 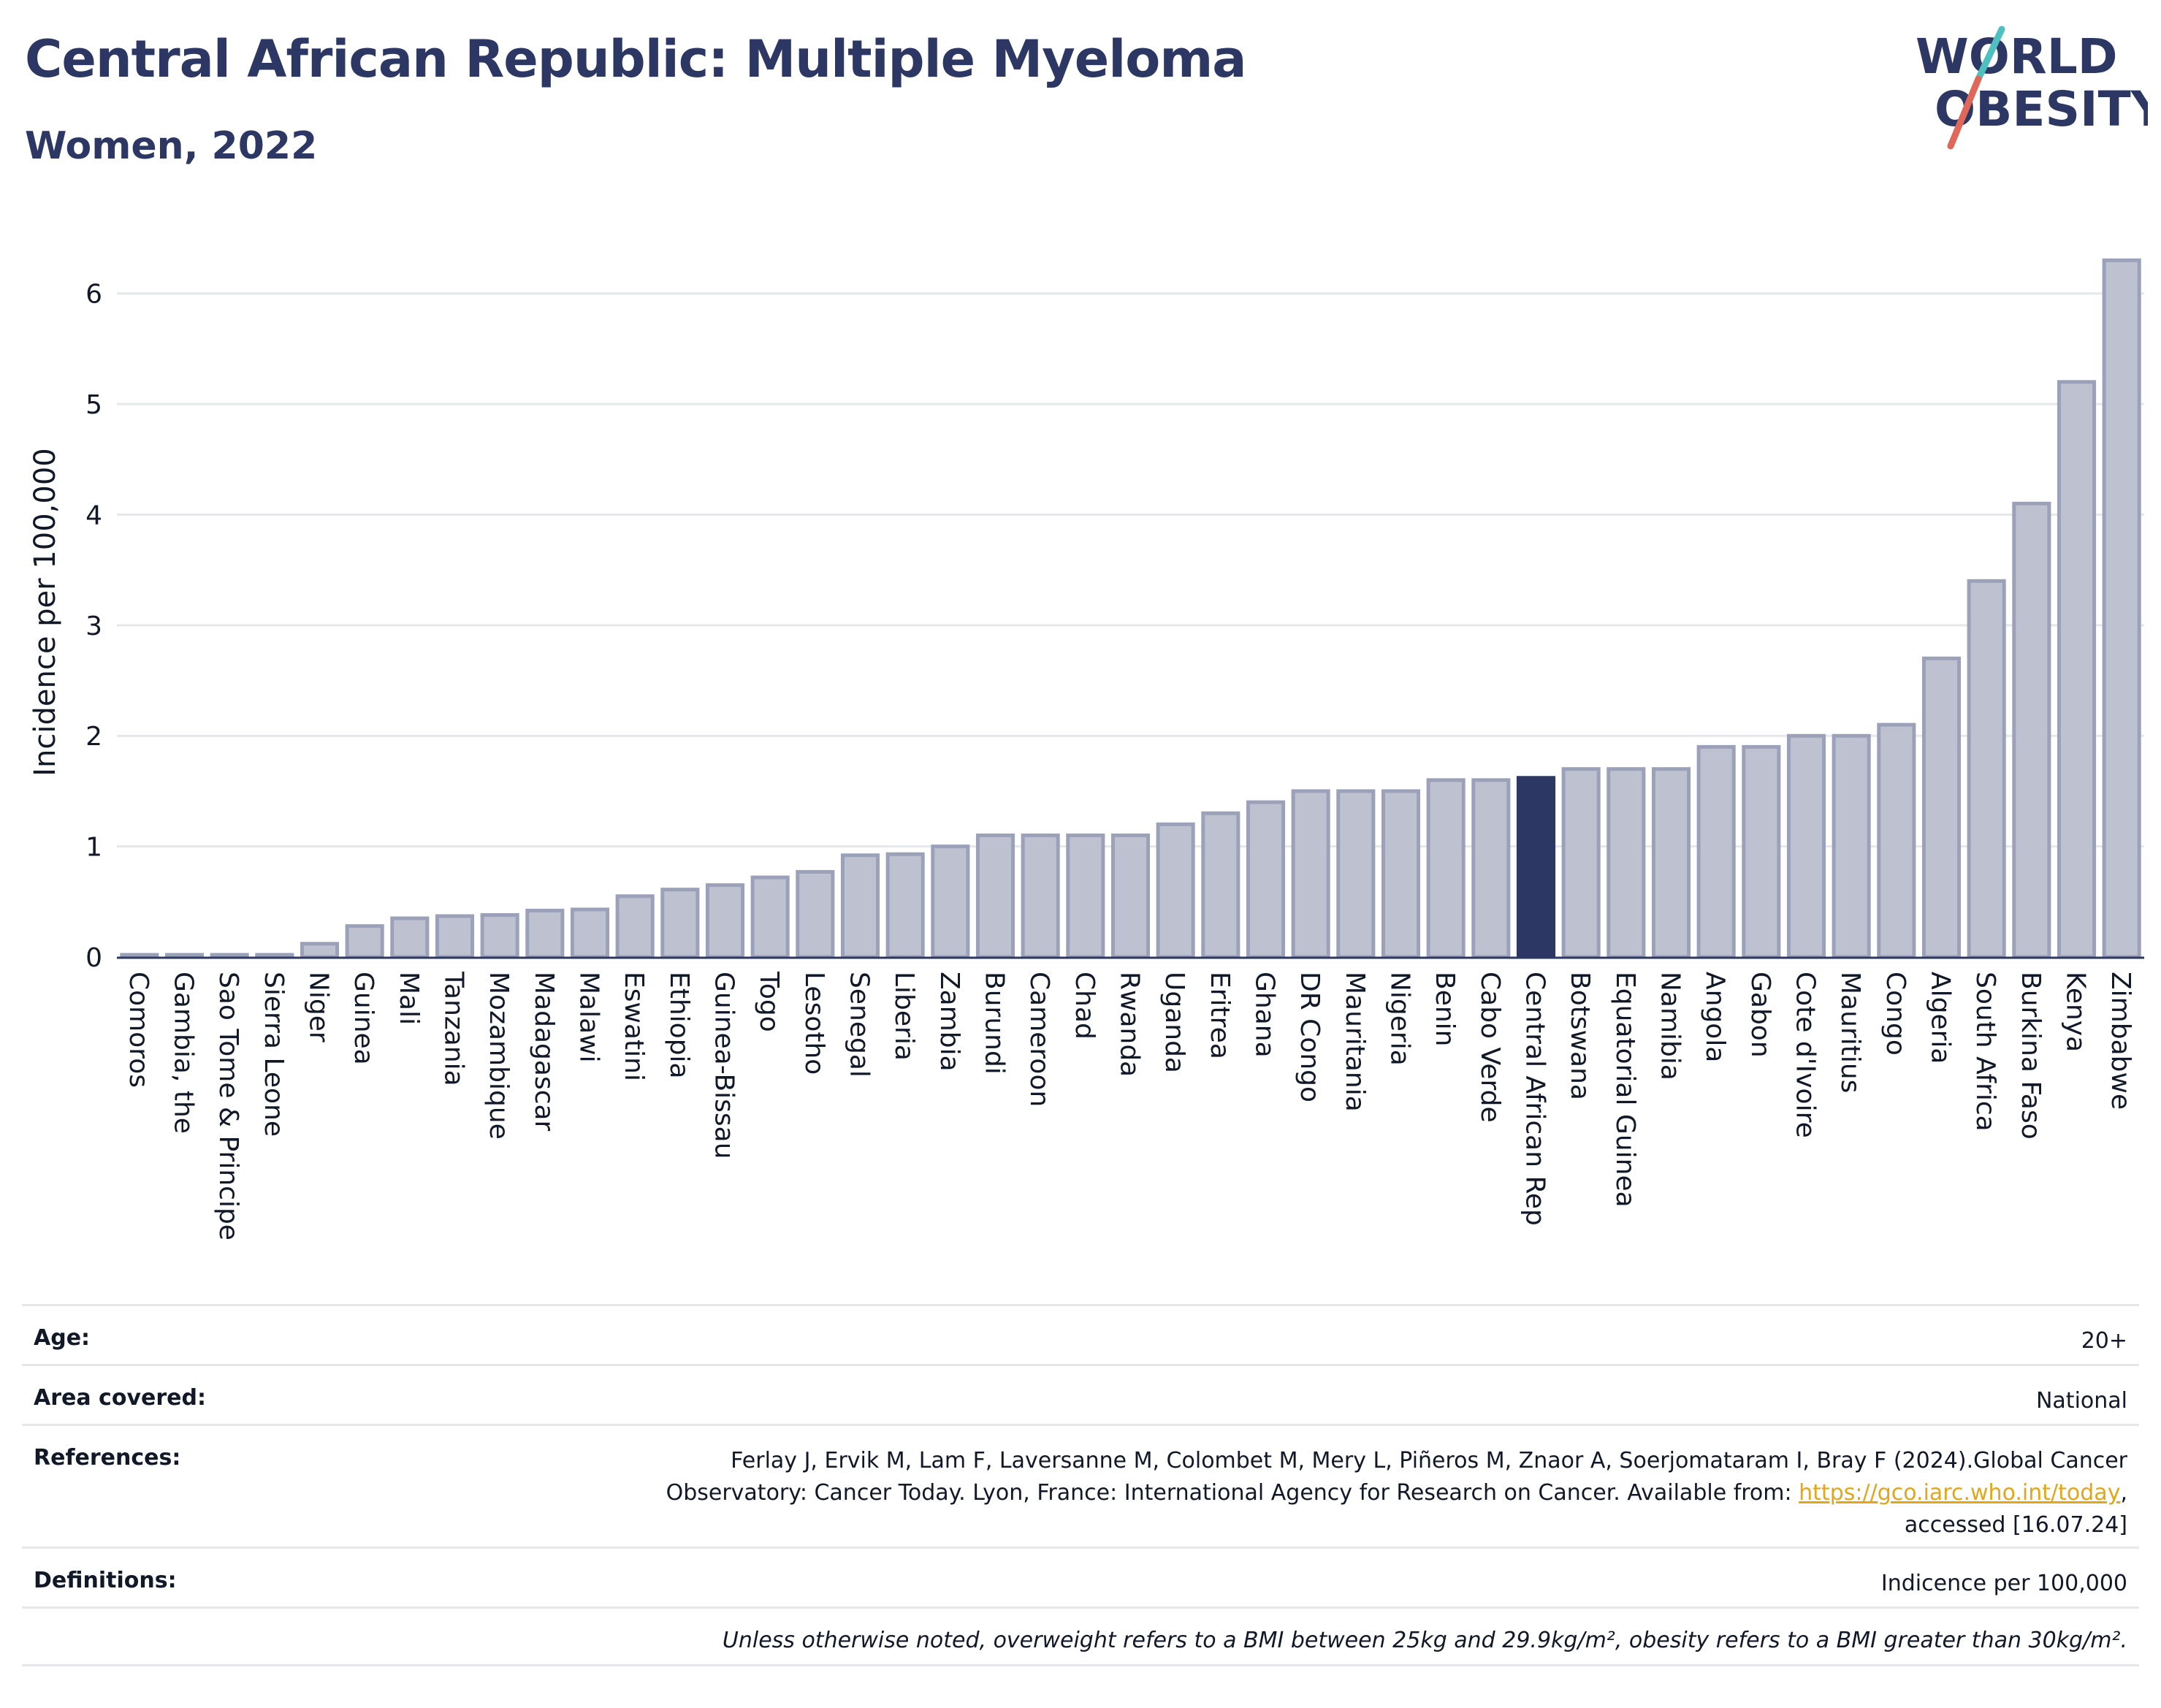 I want to click on x-tick-label: Ghana, so click(x=1265, y=1015).